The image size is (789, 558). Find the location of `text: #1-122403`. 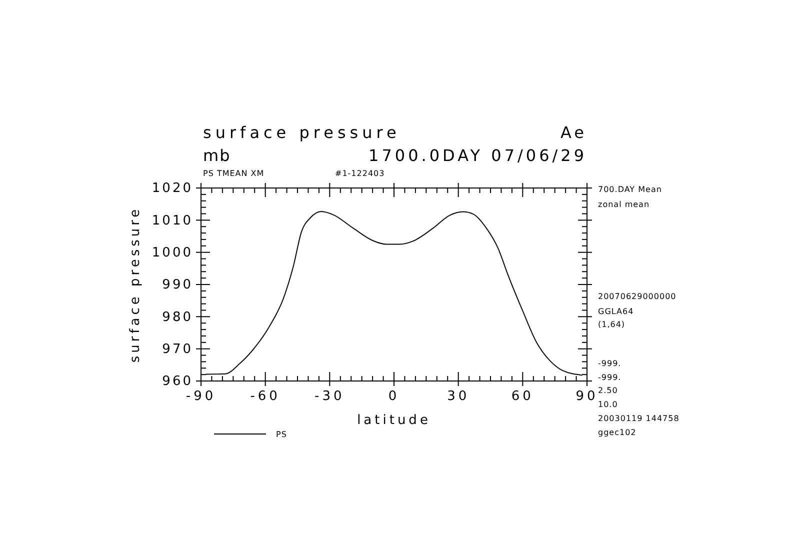

text: #1-122403 is located at coordinates (360, 173).